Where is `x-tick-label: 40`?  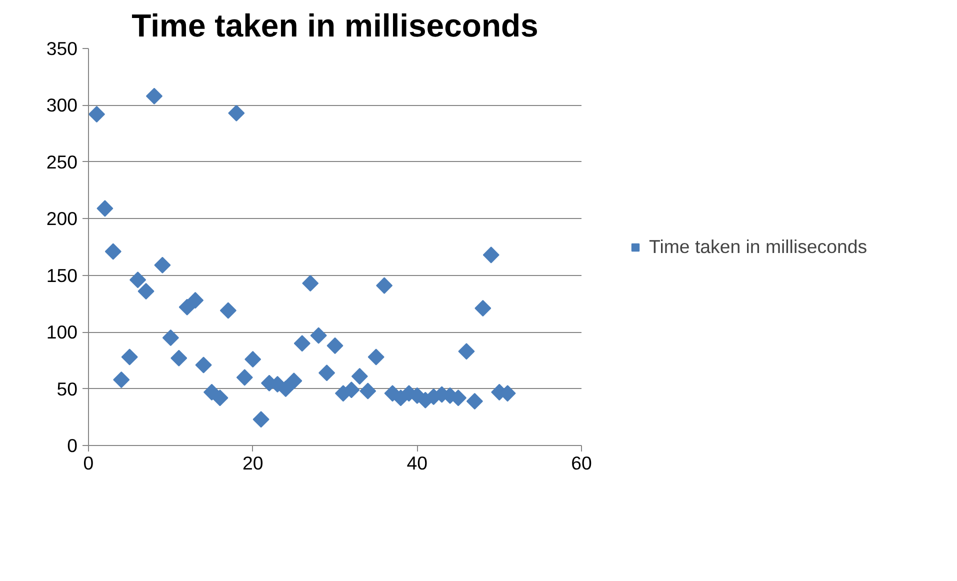 x-tick-label: 40 is located at coordinates (417, 463).